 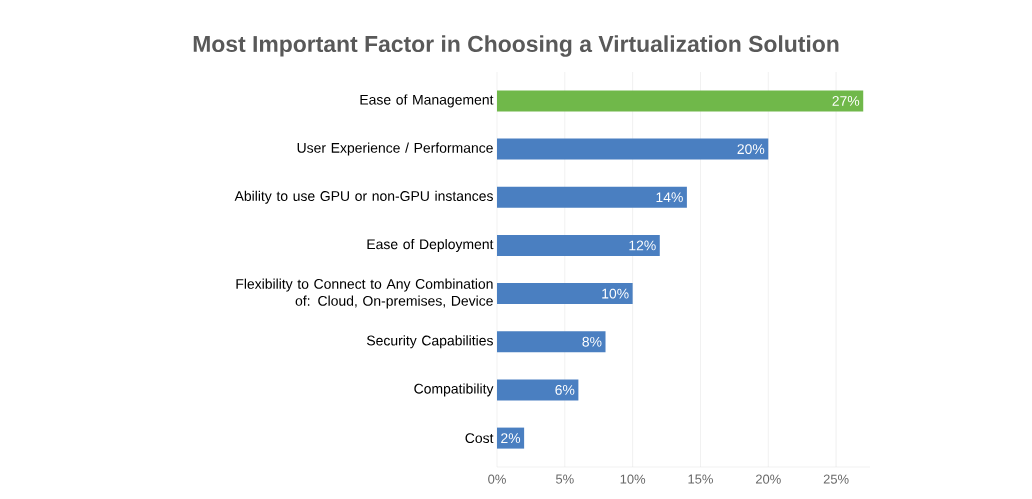 What do you see at coordinates (364, 293) in the screenshot?
I see `y-tick-label: Flexibility to Connect to Any Combination of: Cloud, On-premises, Device` at bounding box center [364, 293].